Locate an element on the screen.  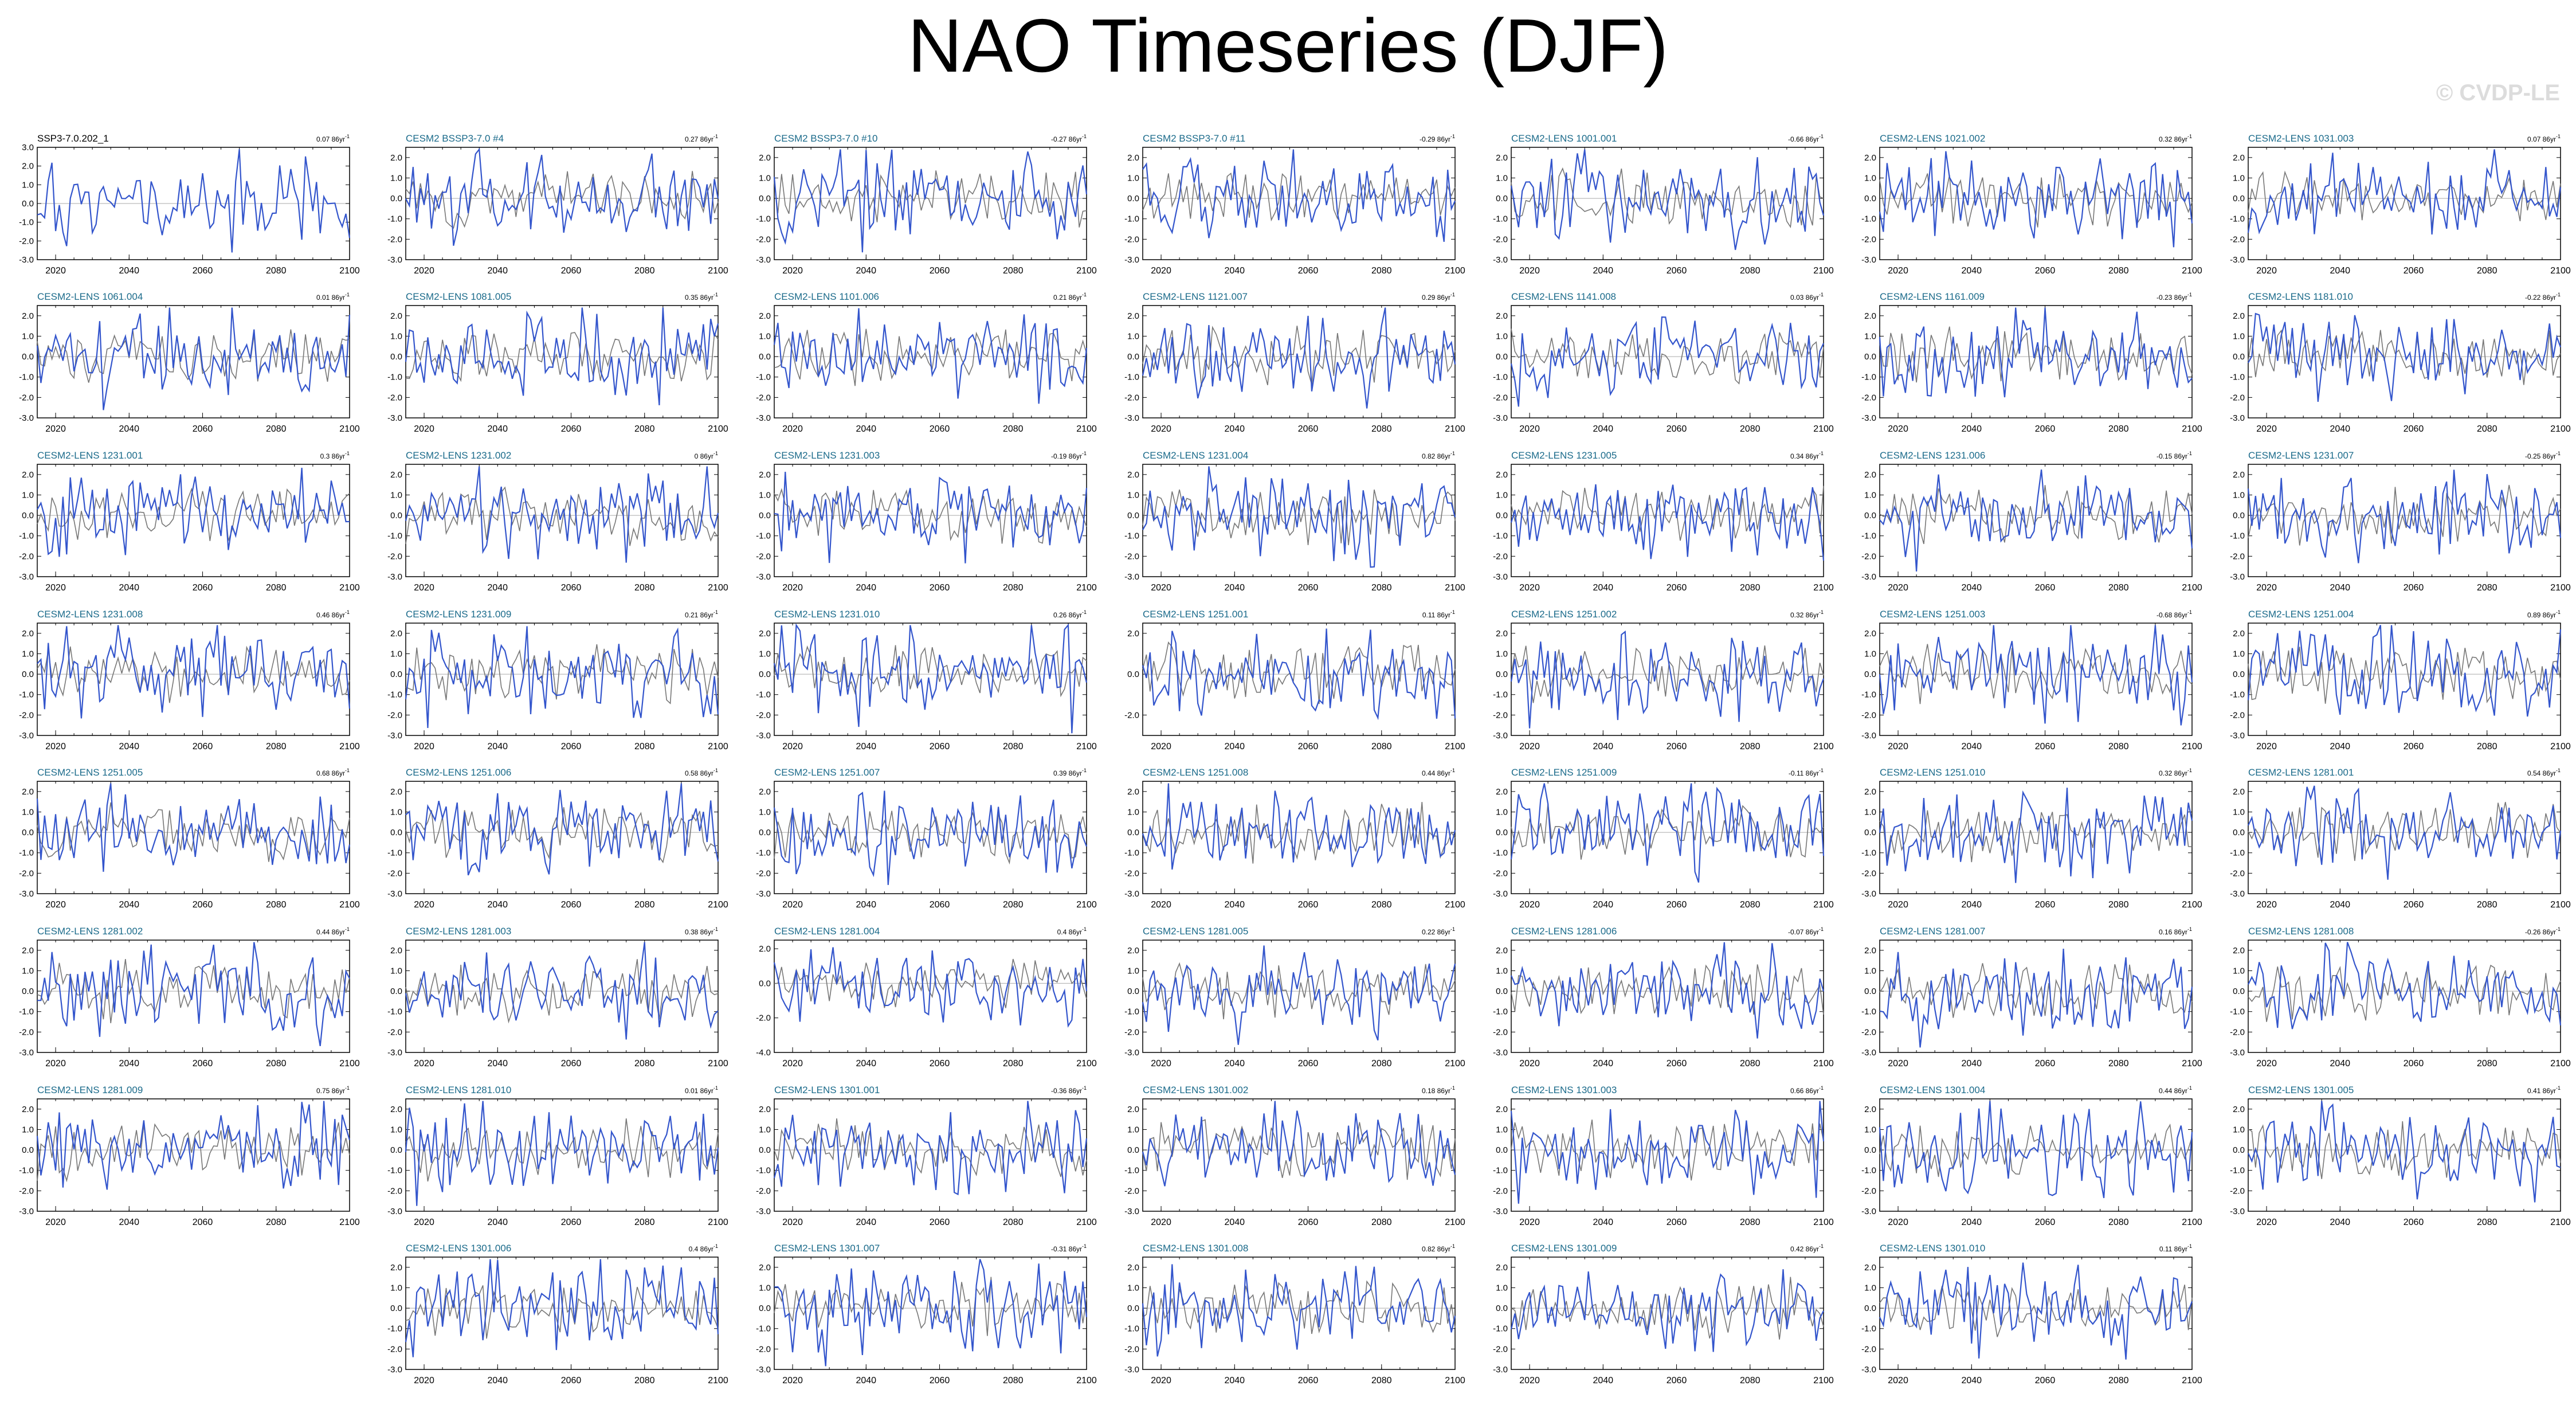
trend-label: 0.32 86yr-1 is located at coordinates (2175, 138).